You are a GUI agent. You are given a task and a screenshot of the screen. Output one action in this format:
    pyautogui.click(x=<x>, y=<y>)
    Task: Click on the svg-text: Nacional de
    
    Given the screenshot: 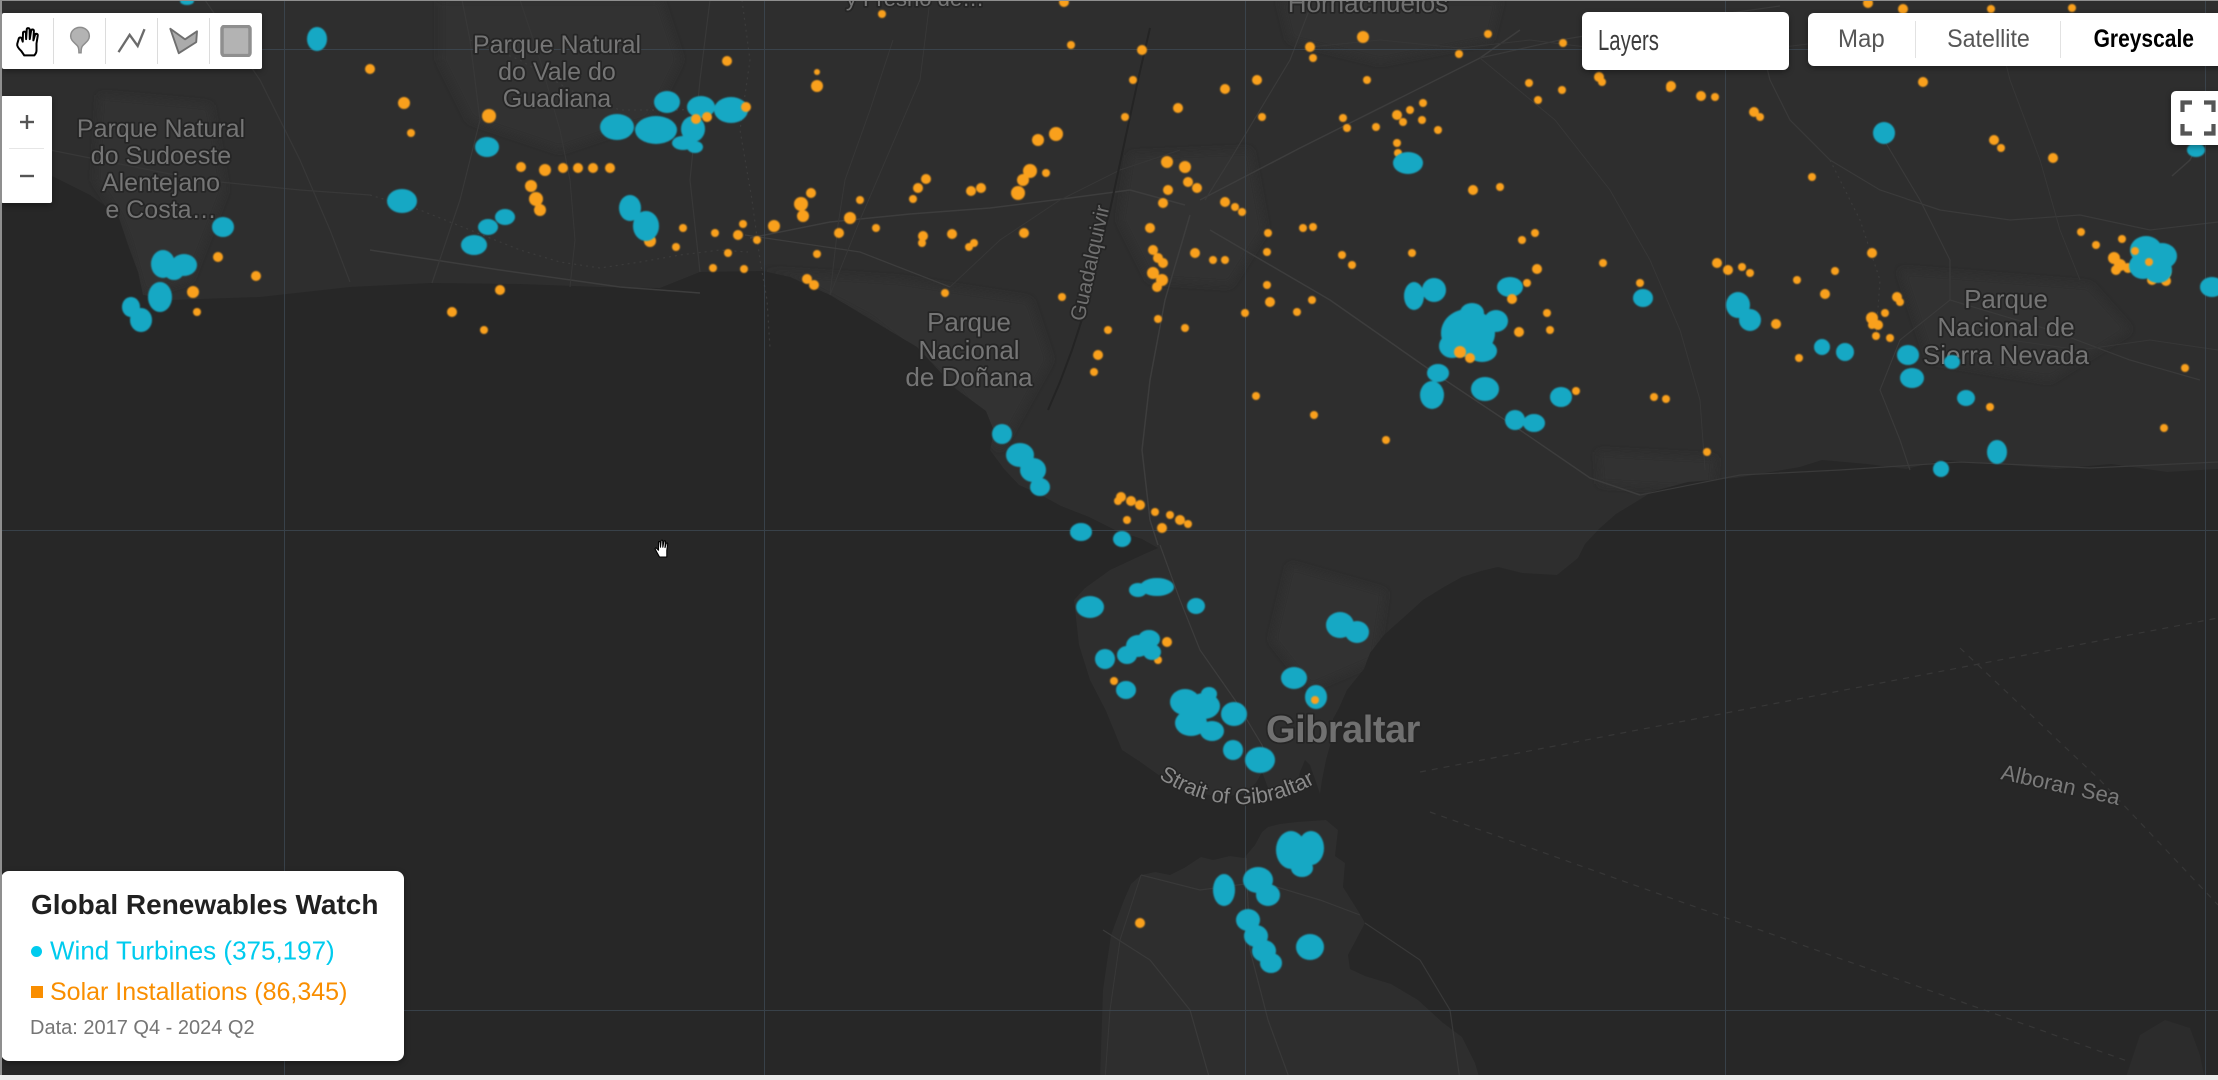 What is the action you would take?
    pyautogui.click(x=2005, y=327)
    